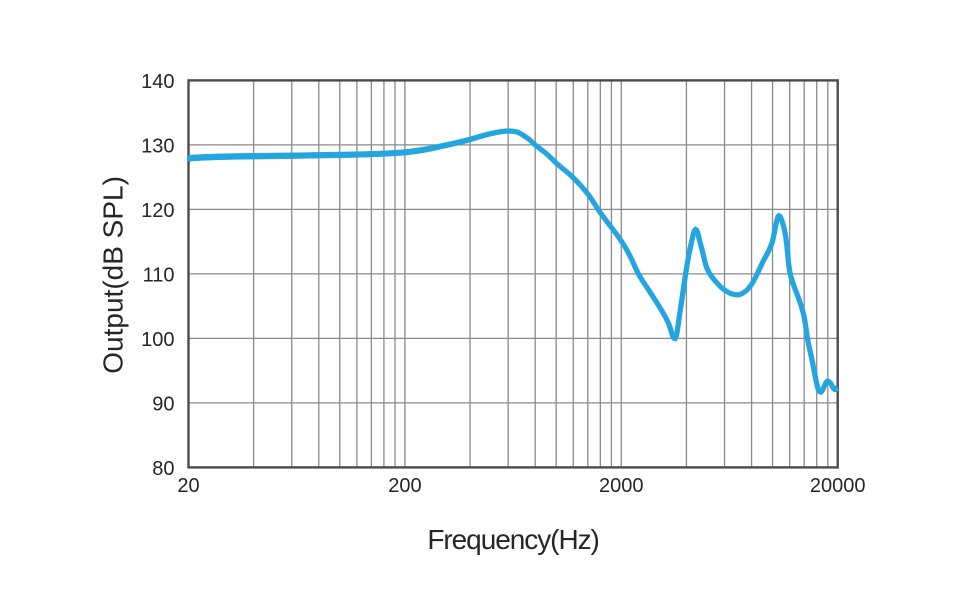 The image size is (976, 613). What do you see at coordinates (159, 275) in the screenshot?
I see `y-tick-label-110: 110` at bounding box center [159, 275].